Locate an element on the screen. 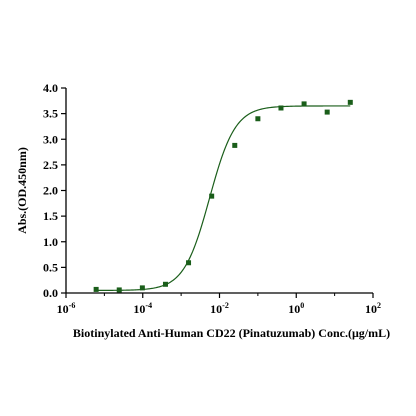  y-tick-label: 2.5 is located at coordinates (50, 165).